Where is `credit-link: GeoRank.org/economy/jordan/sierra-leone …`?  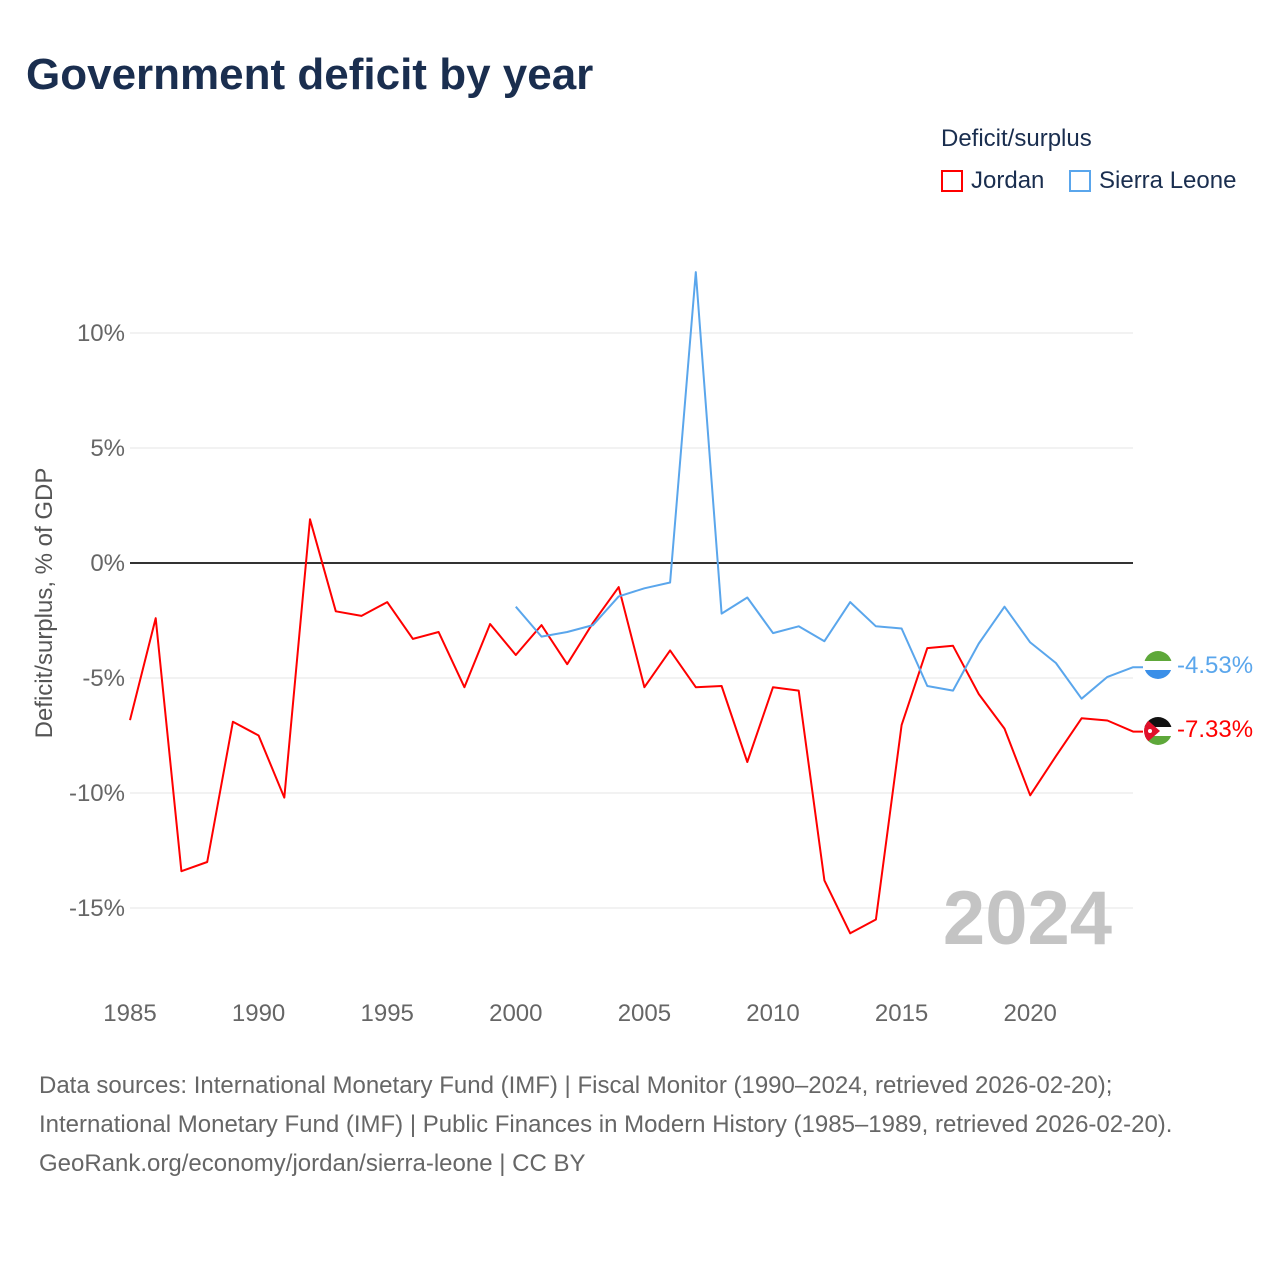 credit-link: GeoRank.org/economy/jordan/sierra-leone … is located at coordinates (312, 1163).